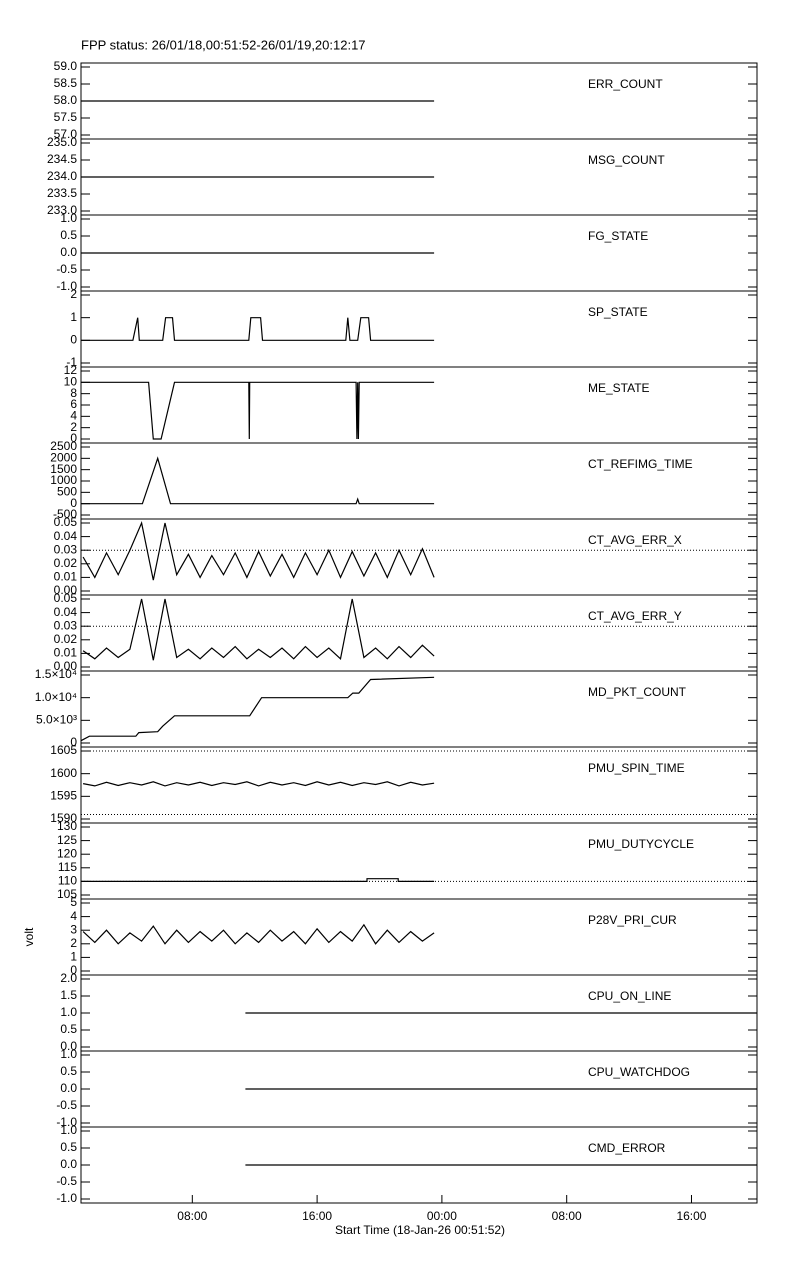 Image resolution: width=800 pixels, height=1280 pixels. Describe the element at coordinates (640, 464) in the screenshot. I see `panel-label: CT_REFIMG_TIME` at that location.